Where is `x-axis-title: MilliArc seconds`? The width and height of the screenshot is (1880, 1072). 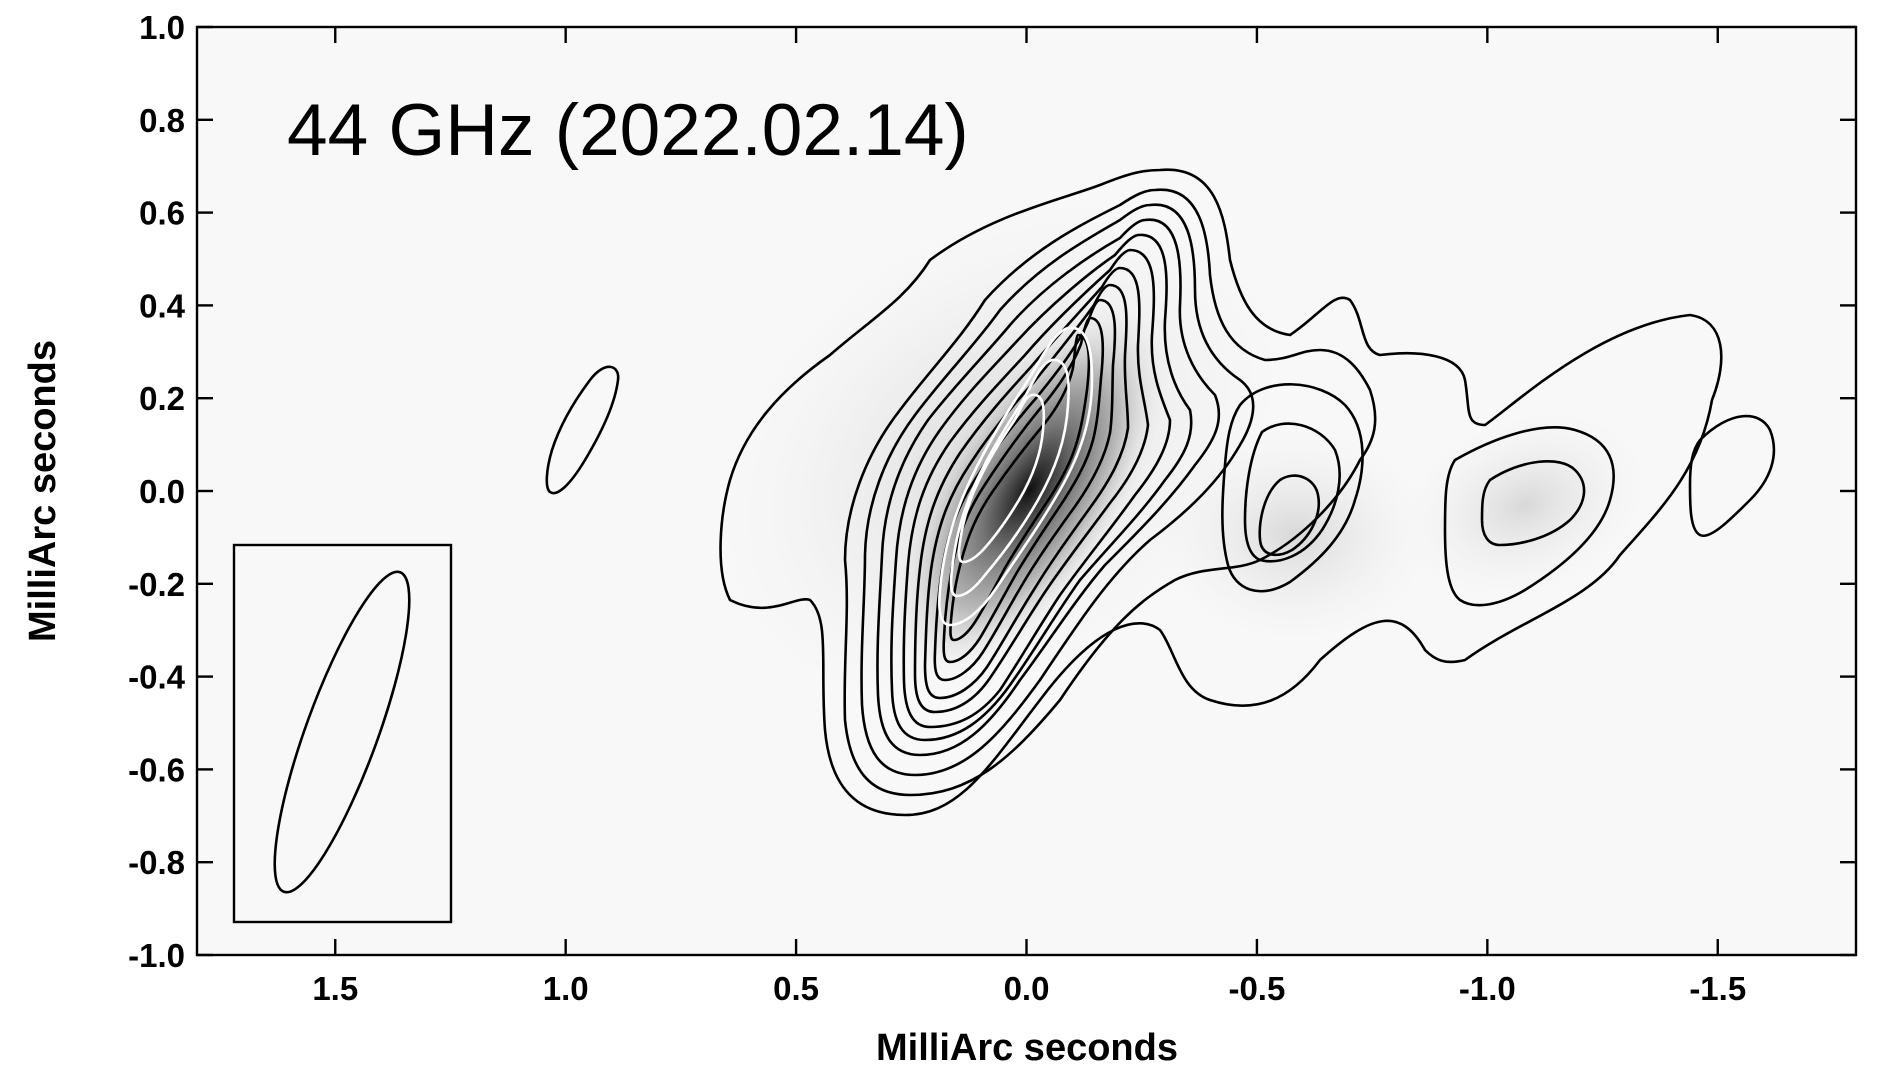 x-axis-title: MilliArc seconds is located at coordinates (1027, 1048).